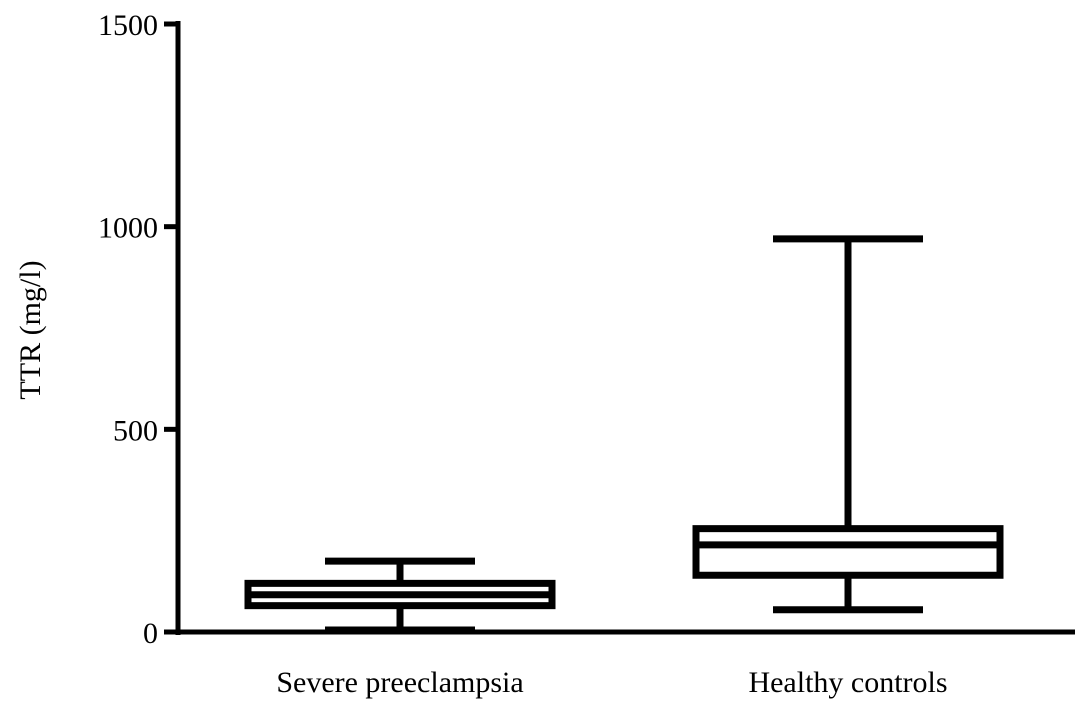 Image resolution: width=1087 pixels, height=711 pixels. What do you see at coordinates (128, 228) in the screenshot?
I see `y-tick-label-1000: 1000` at bounding box center [128, 228].